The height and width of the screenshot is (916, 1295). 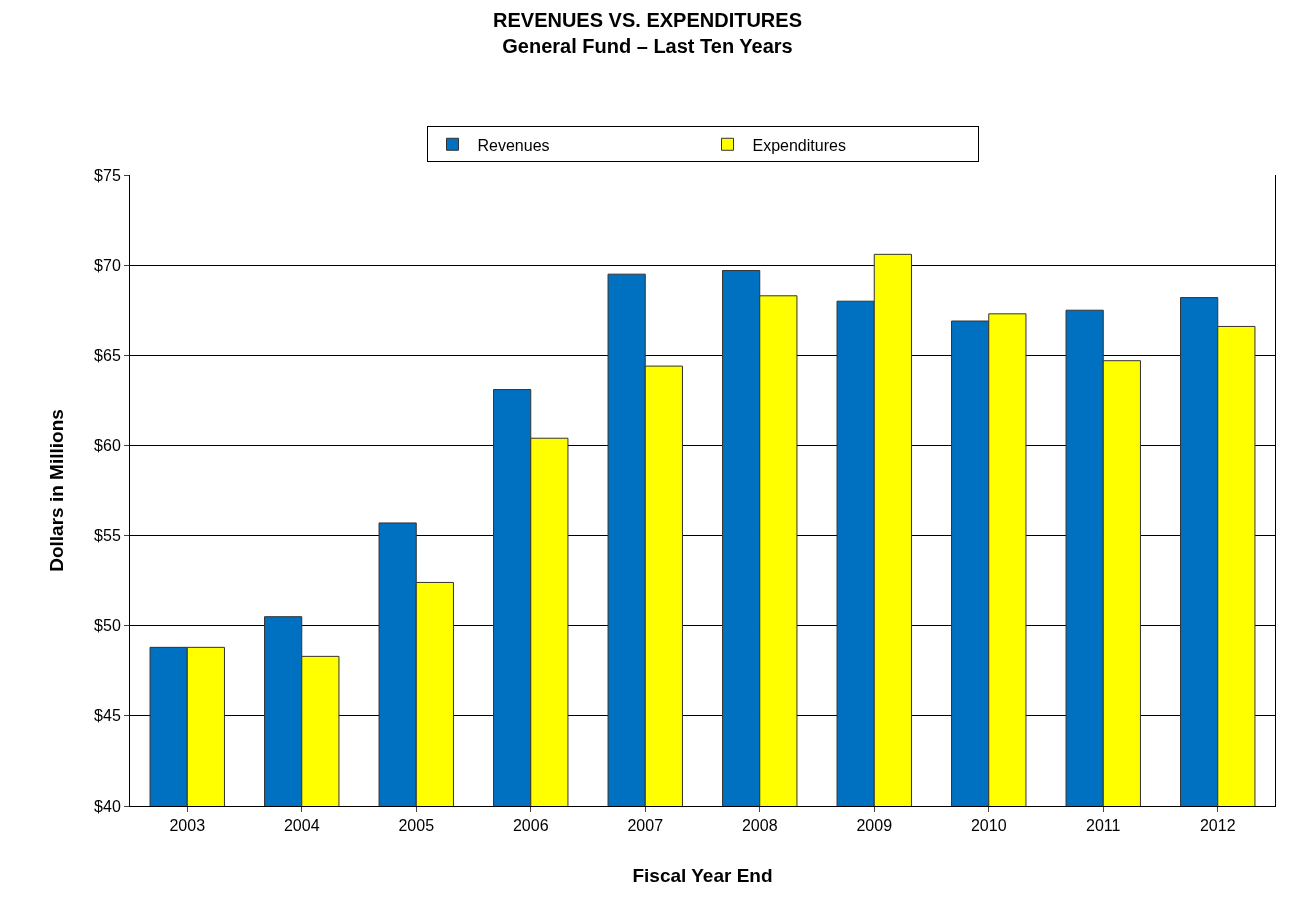 What do you see at coordinates (301, 826) in the screenshot?
I see `x-tick-label: 2004` at bounding box center [301, 826].